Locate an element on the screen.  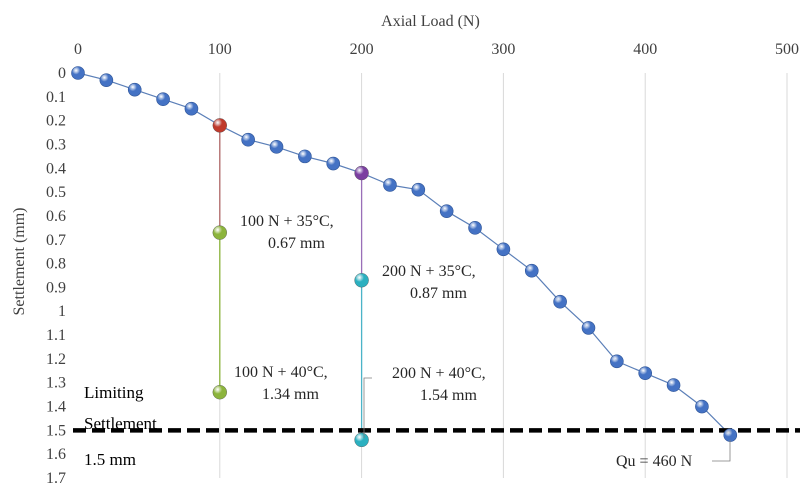
annotation-text: 200 N + 40°C, is located at coordinates (439, 373).